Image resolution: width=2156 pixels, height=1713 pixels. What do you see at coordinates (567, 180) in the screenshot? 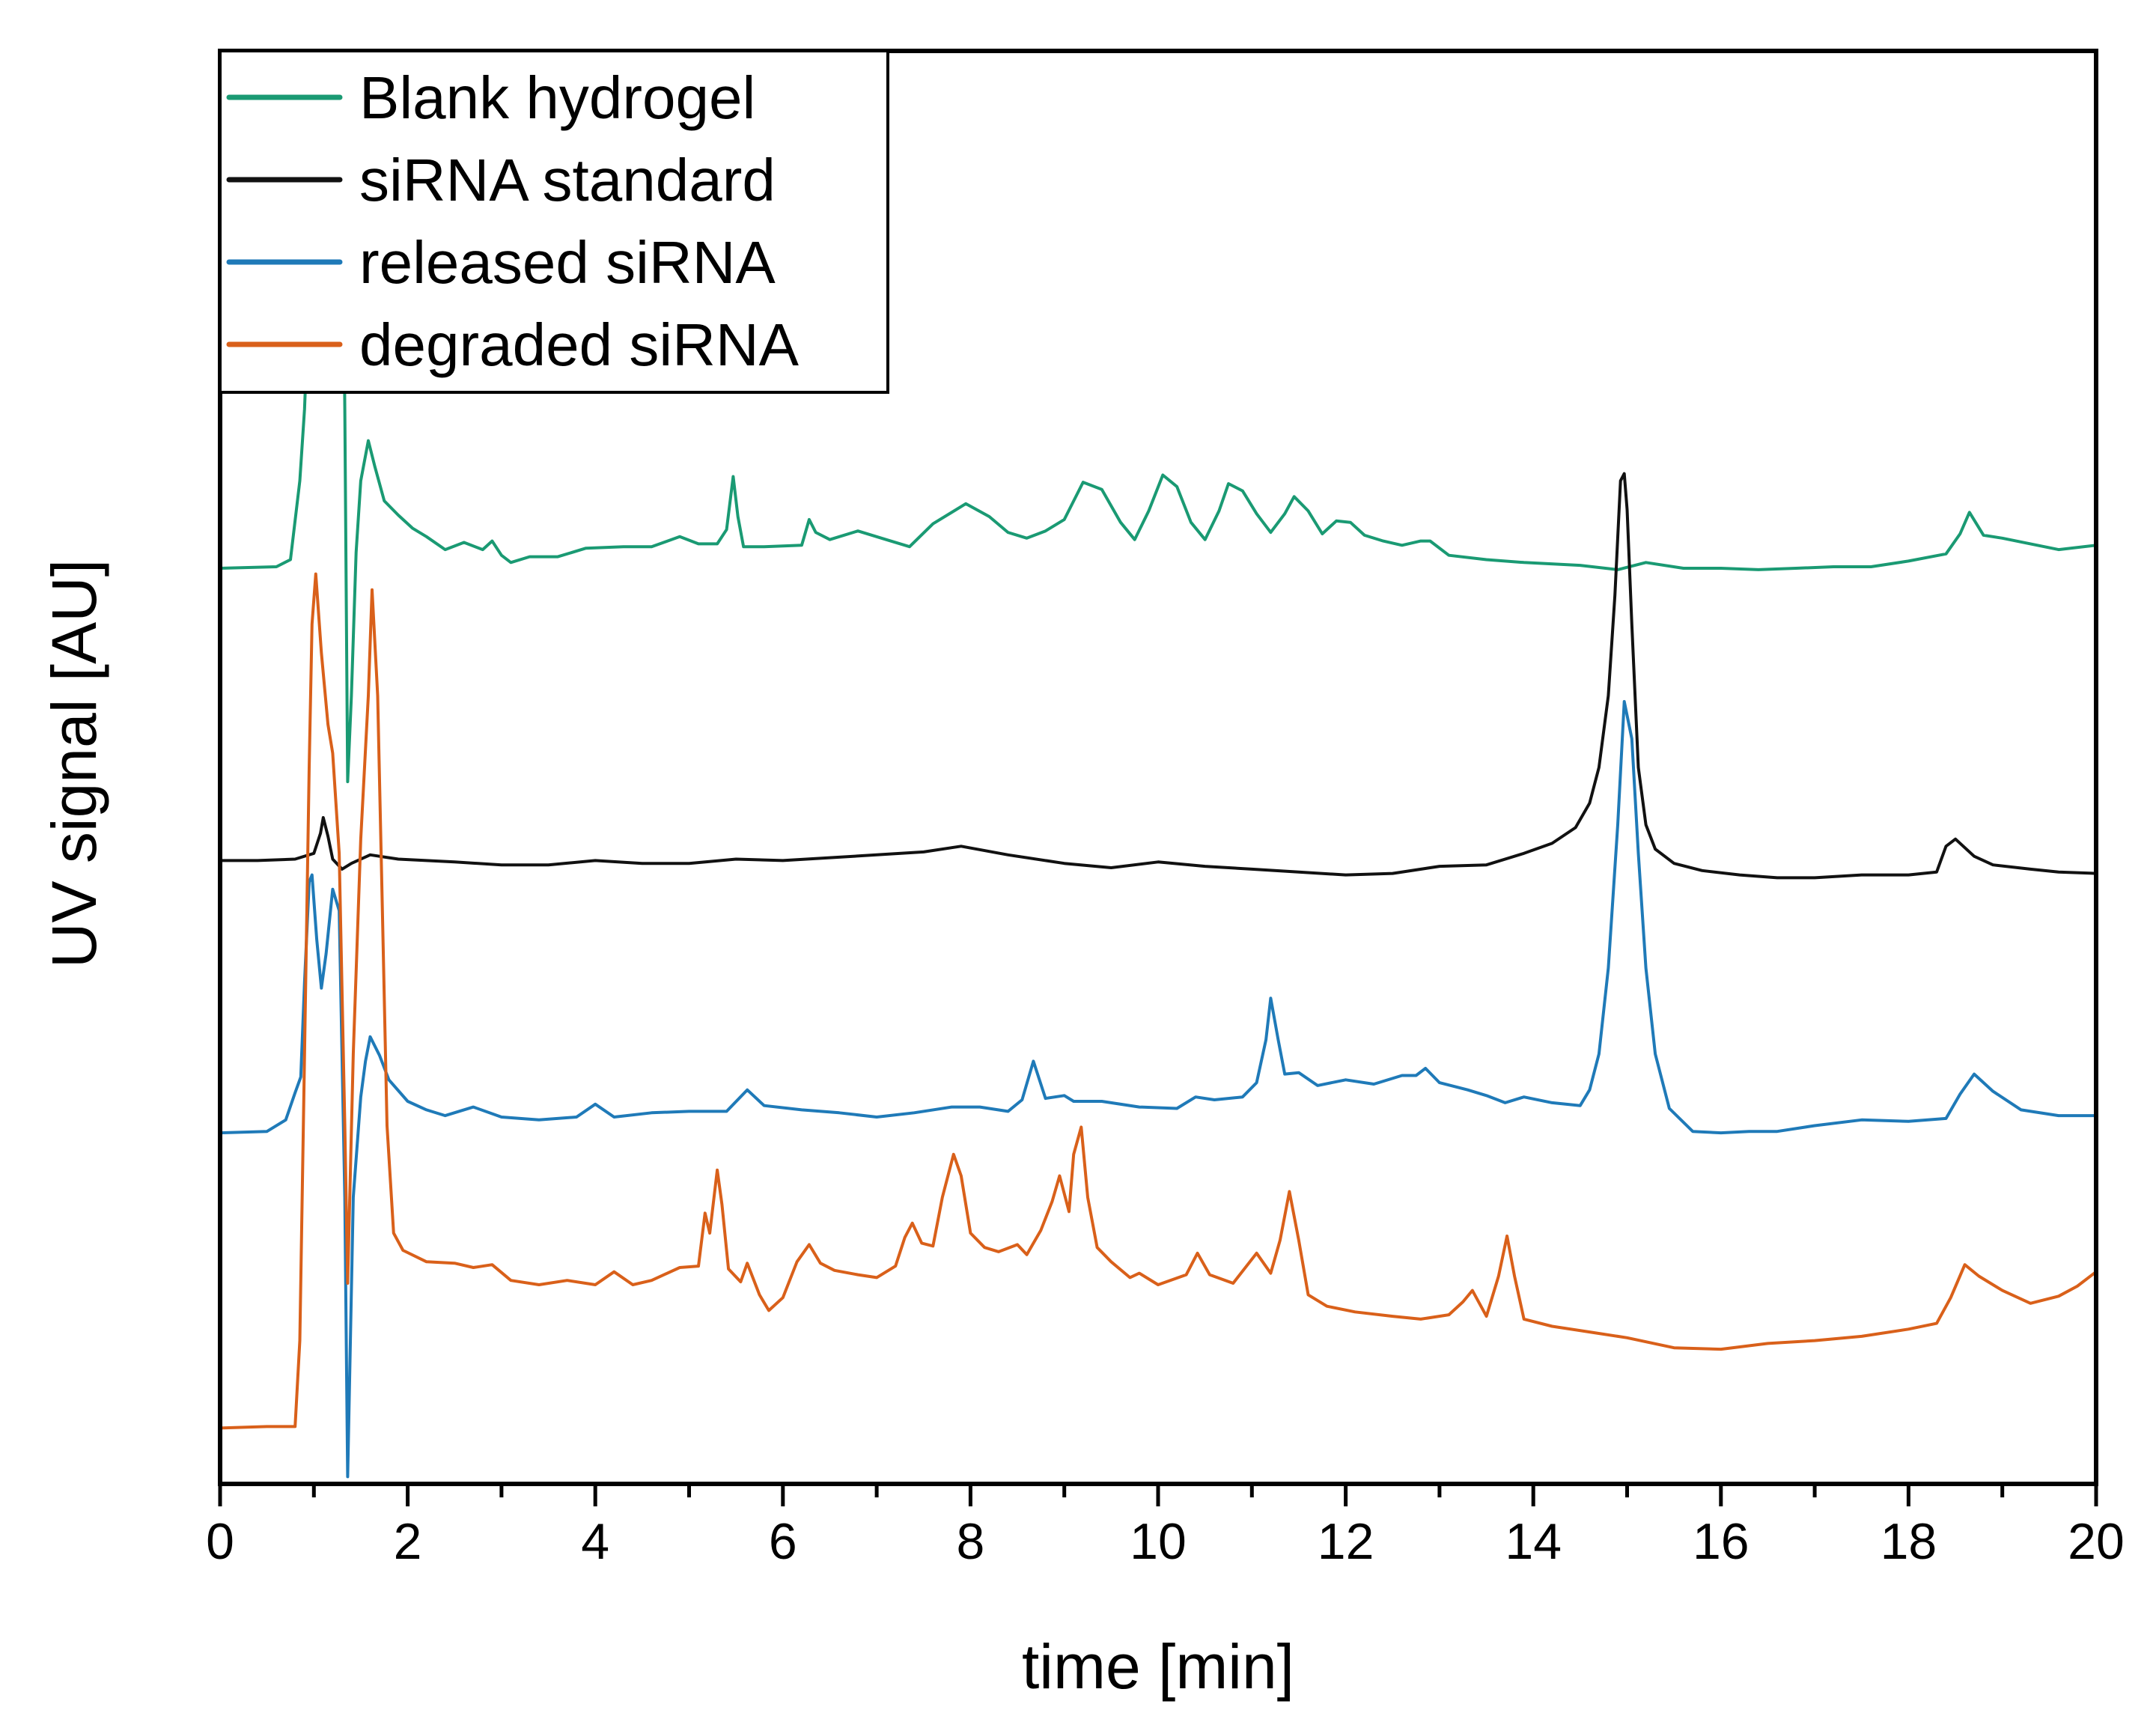
I see `legend-label-1: siRNA standard` at bounding box center [567, 180].